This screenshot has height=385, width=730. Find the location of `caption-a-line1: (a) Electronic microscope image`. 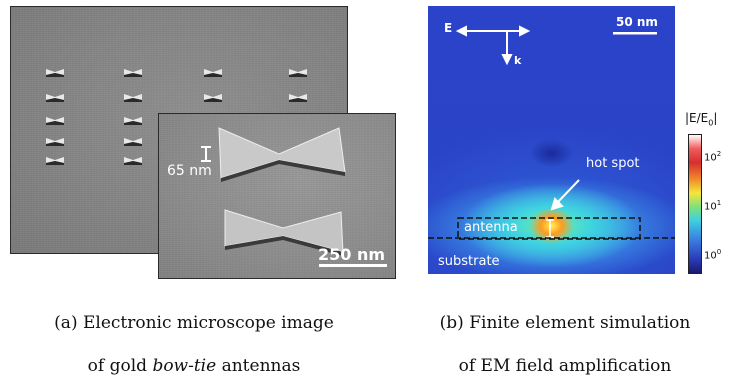

caption-a-line1: (a) Electronic microscope image is located at coordinates (194, 323).